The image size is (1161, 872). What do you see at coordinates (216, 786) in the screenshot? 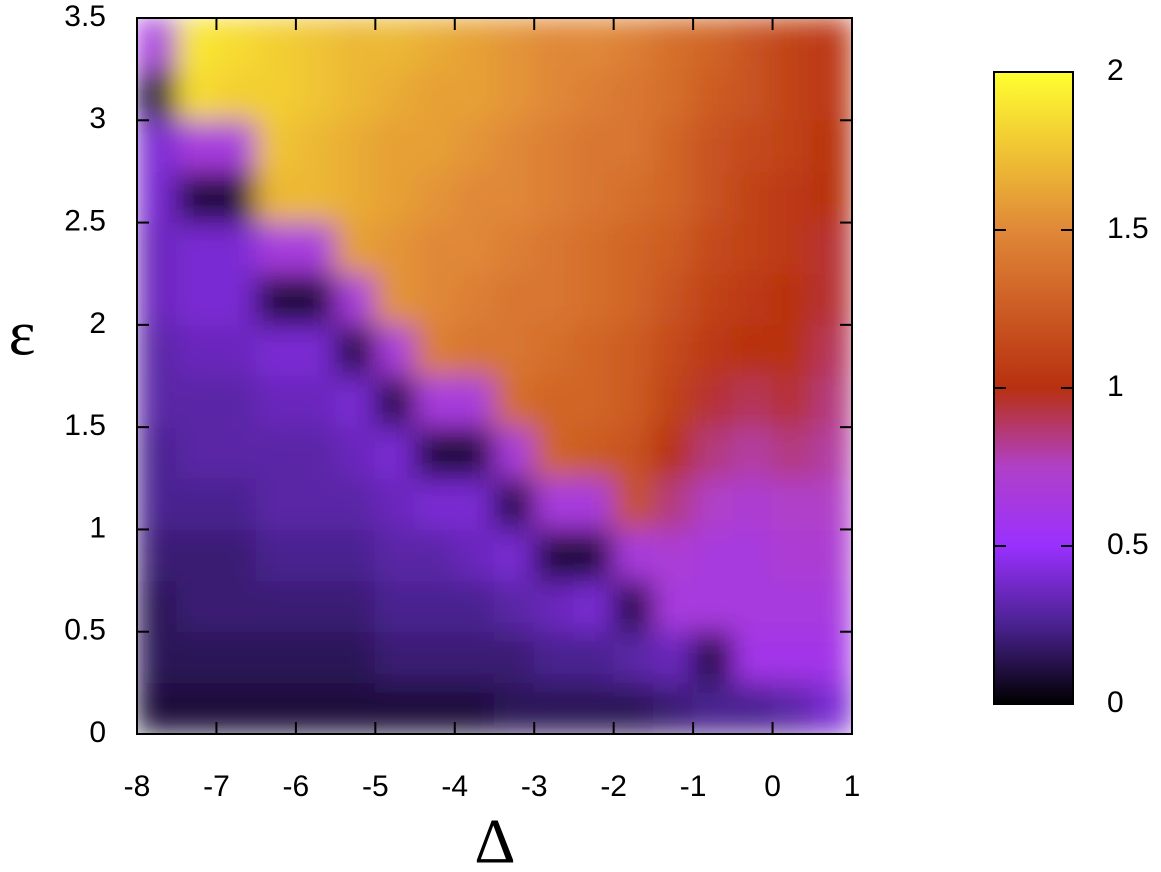
I see `x-tick-label: -7` at bounding box center [216, 786].